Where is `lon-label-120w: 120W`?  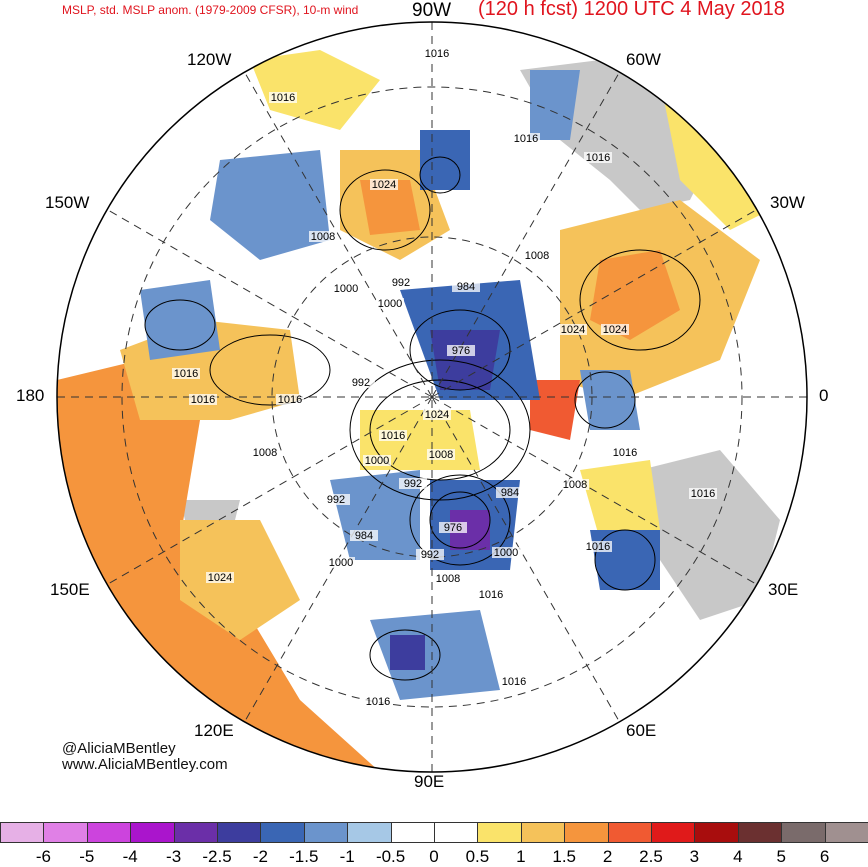
lon-label-120w: 120W is located at coordinates (209, 59).